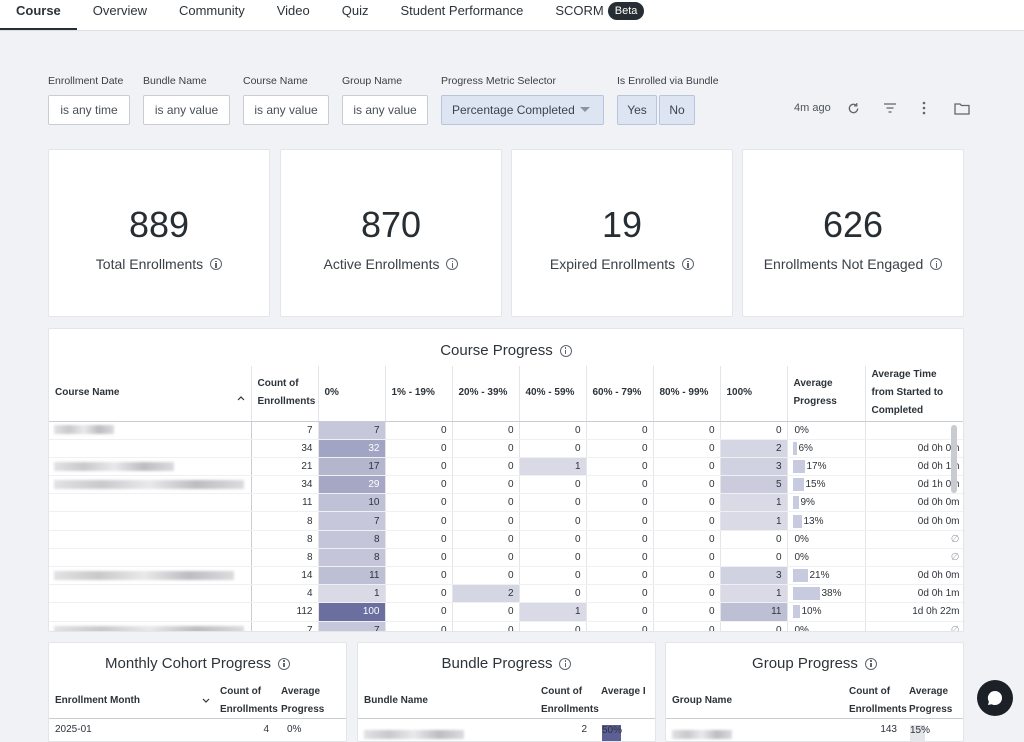 Image resolution: width=1024 pixels, height=742 pixels. Describe the element at coordinates (686, 394) in the screenshot. I see `column-header: 80% - 99%` at that location.